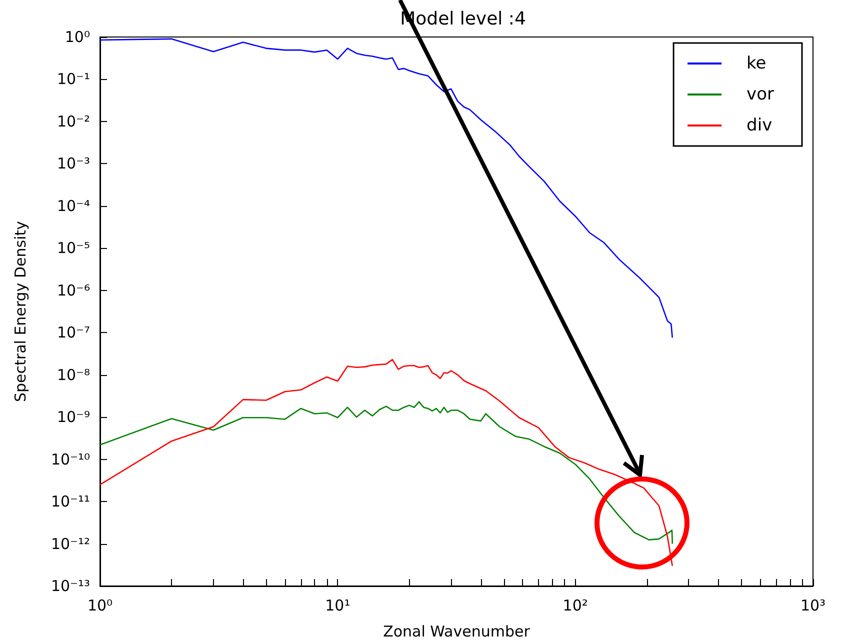 The height and width of the screenshot is (644, 842). I want to click on y-tick-label: 10⁻¹³, so click(70, 586).